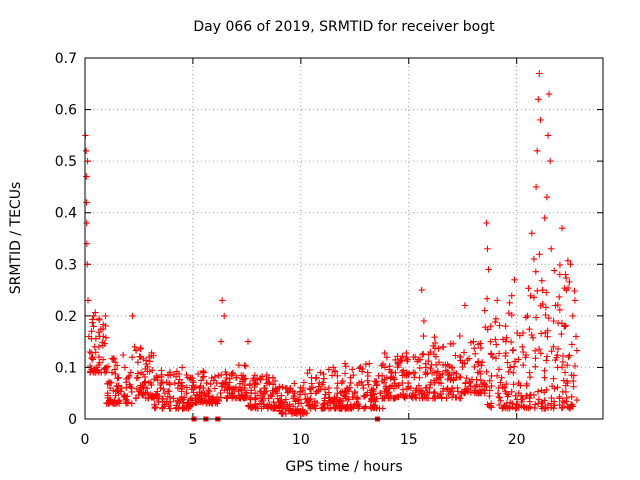  What do you see at coordinates (66, 265) in the screenshot?
I see `y-tick-label: 0.3` at bounding box center [66, 265].